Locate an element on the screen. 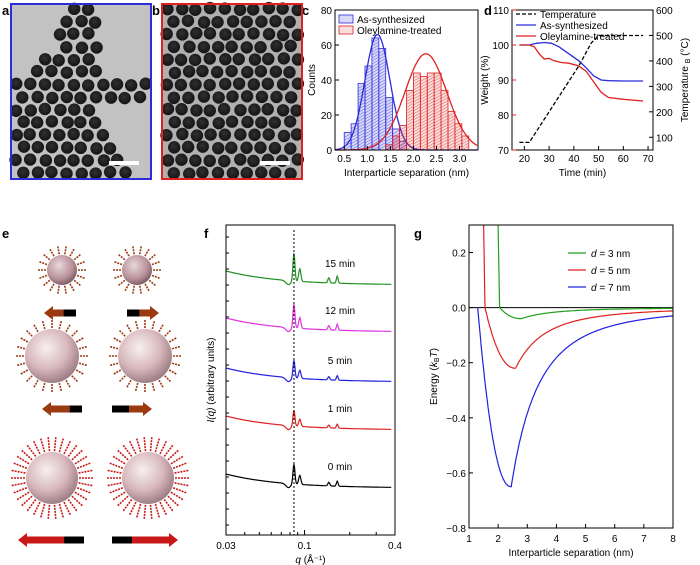  series-line is located at coordinates (581, 61).